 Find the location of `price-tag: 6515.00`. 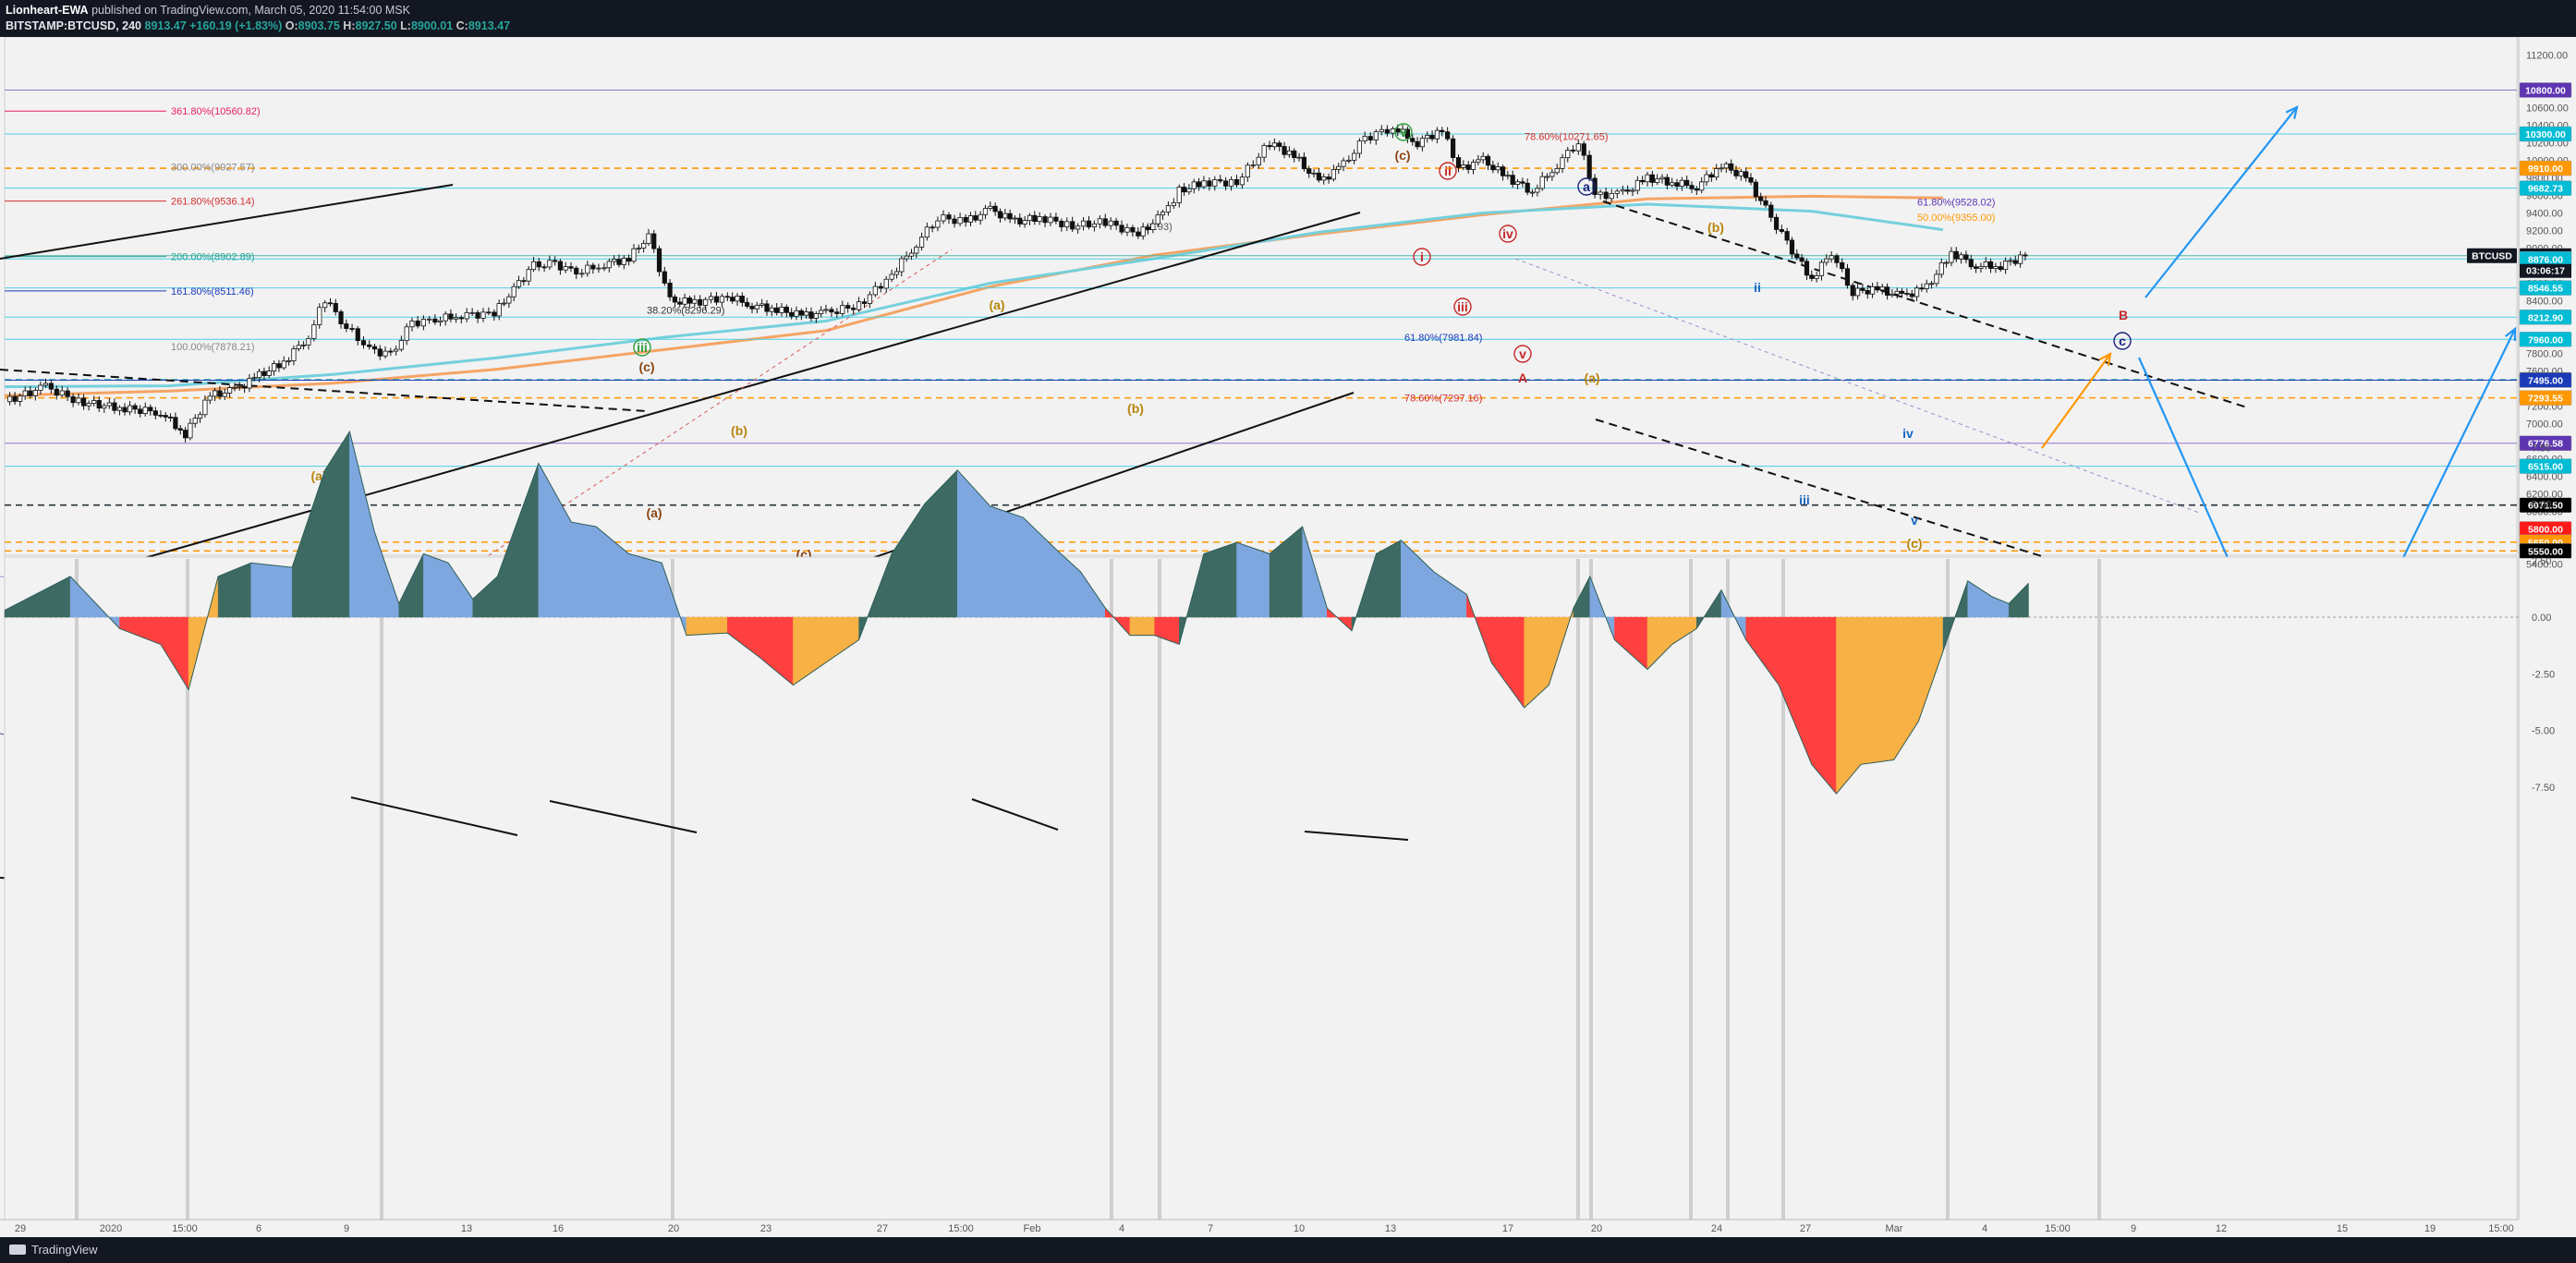

price-tag: 6515.00 is located at coordinates (2545, 466).